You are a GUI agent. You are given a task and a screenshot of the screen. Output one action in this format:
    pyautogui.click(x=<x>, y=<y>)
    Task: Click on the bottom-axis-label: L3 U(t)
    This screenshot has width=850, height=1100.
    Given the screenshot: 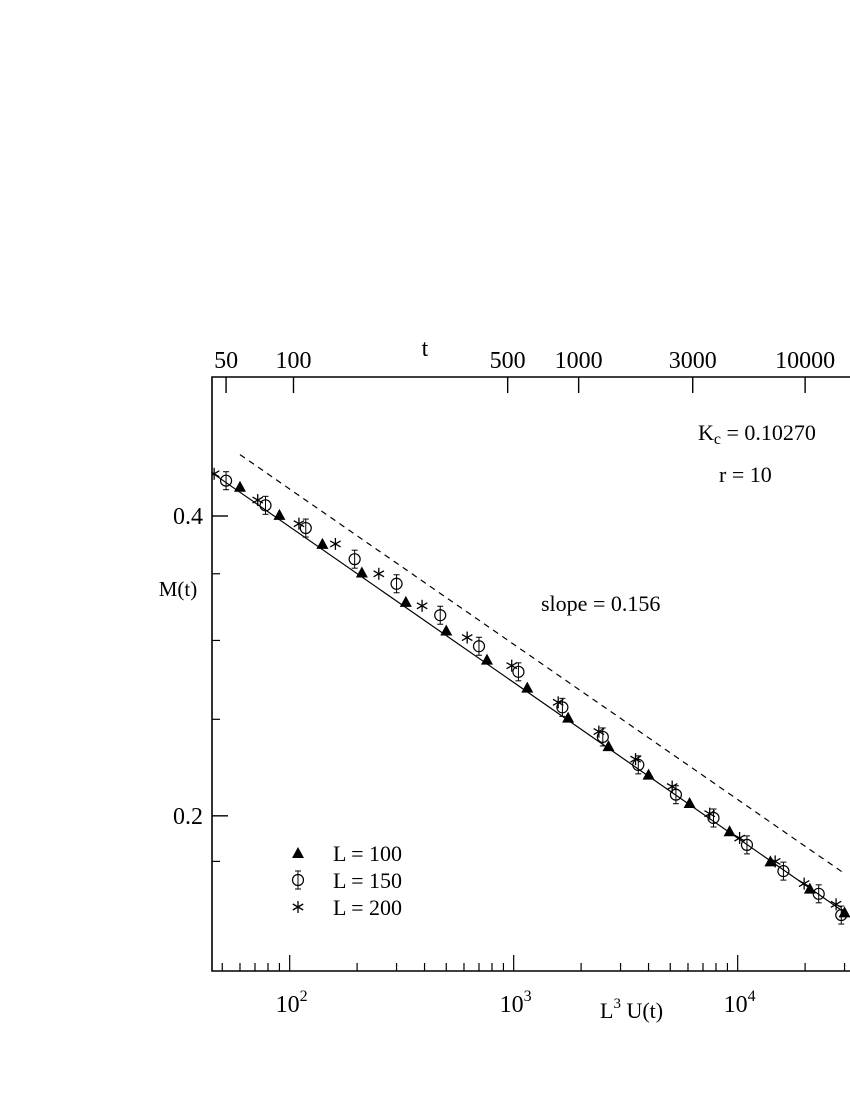 What is the action you would take?
    pyautogui.click(x=631, y=1009)
    